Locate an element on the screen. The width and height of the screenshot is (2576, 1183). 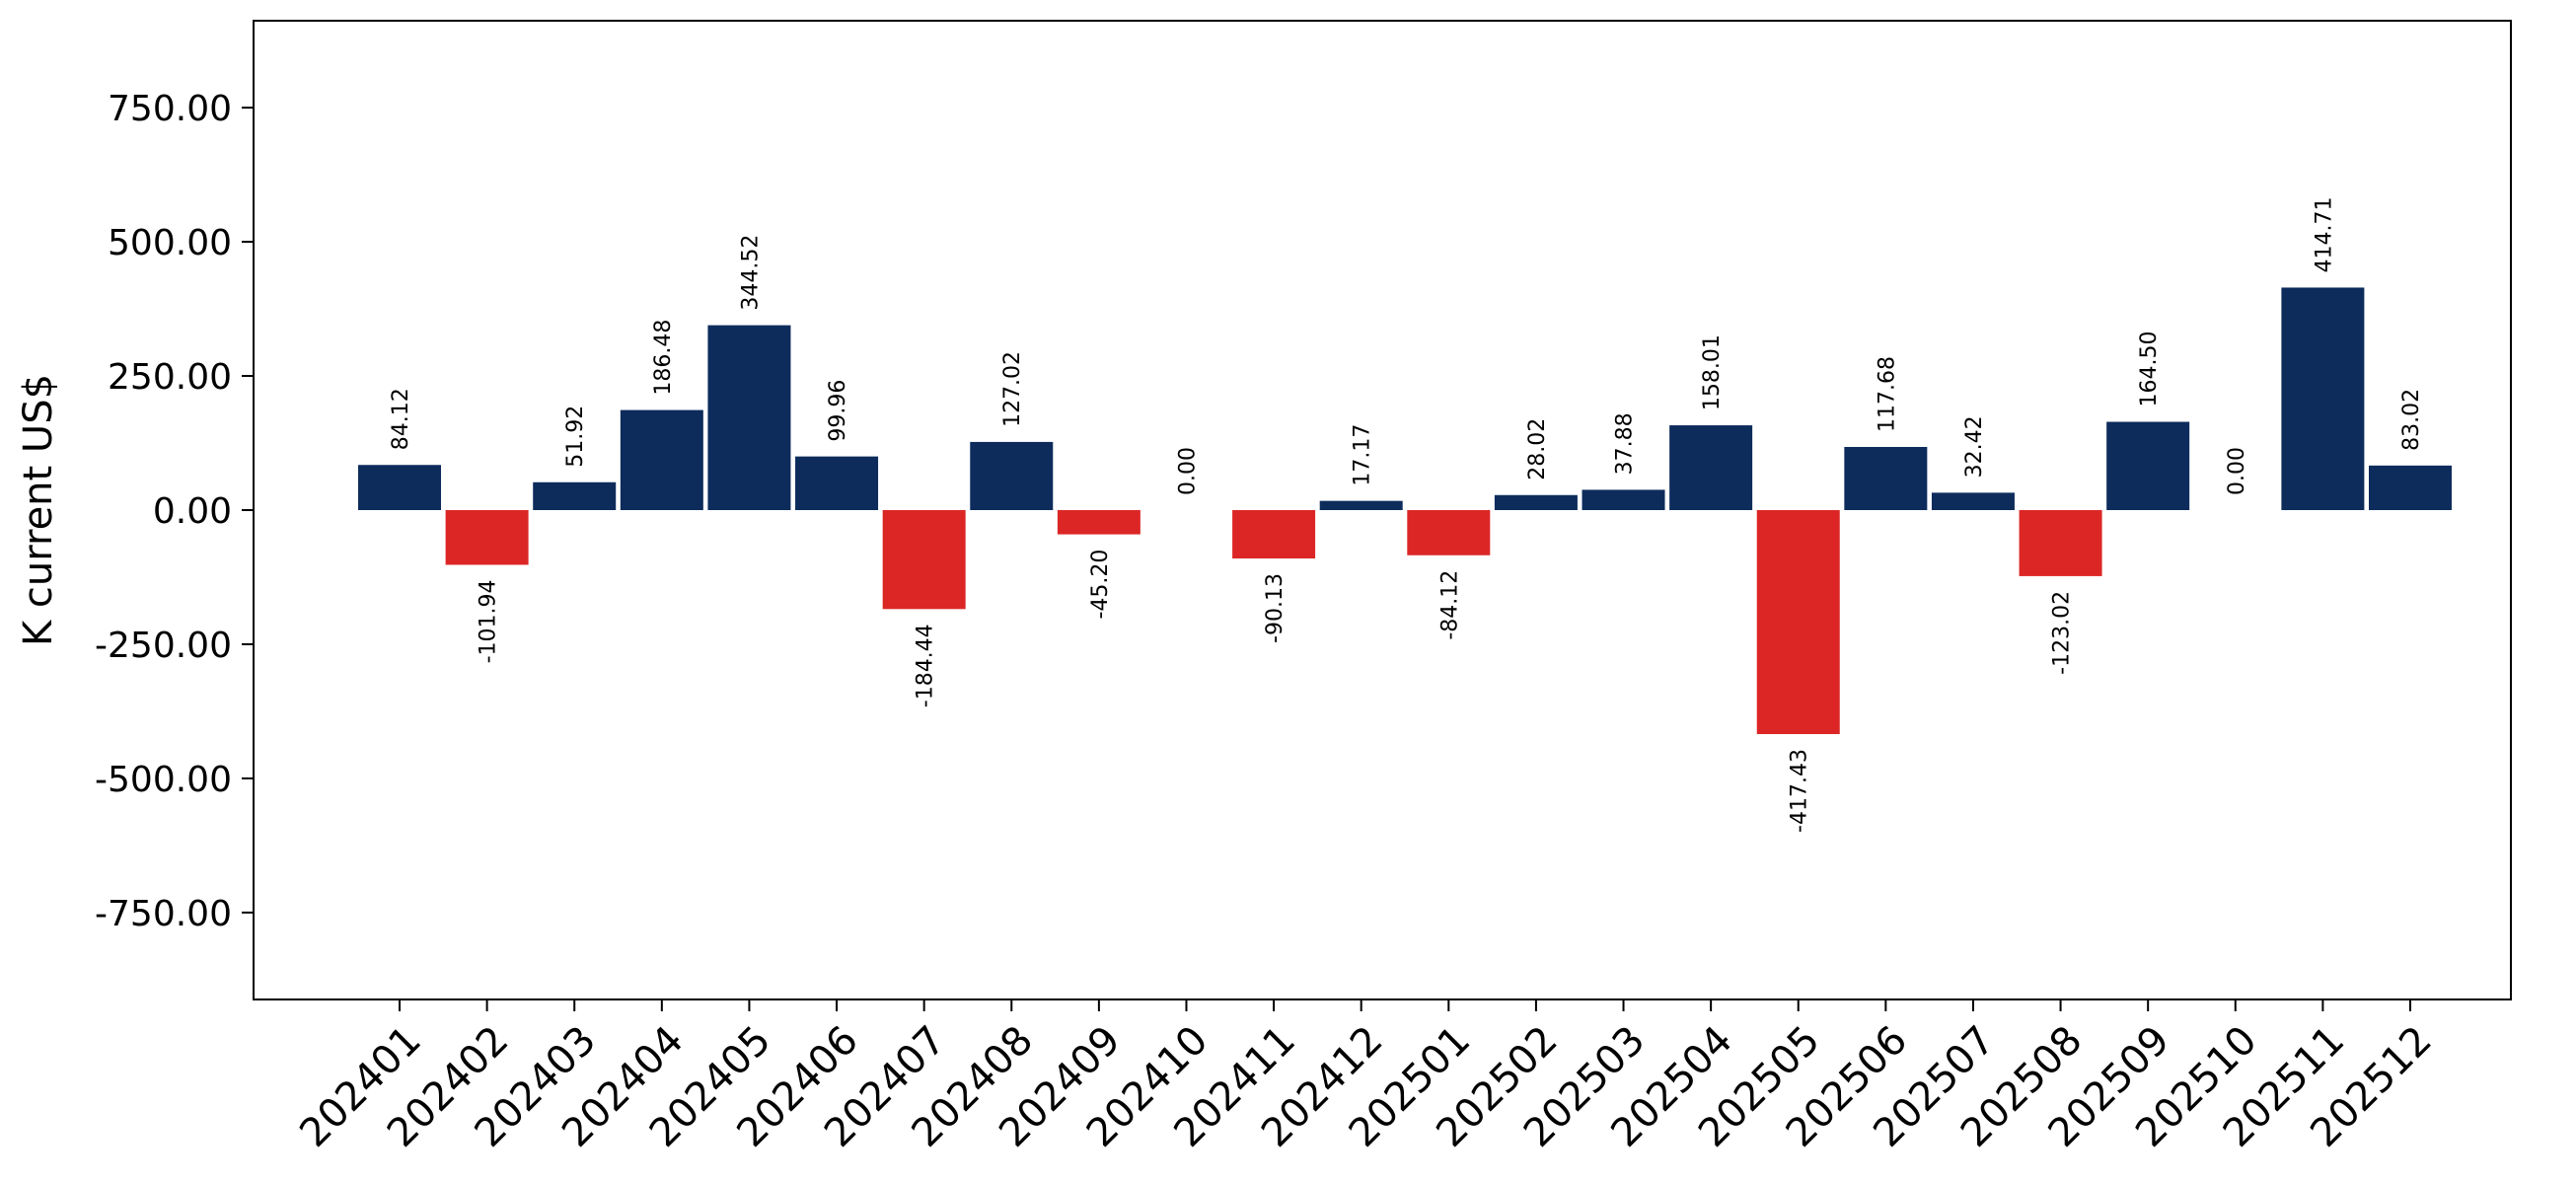
y-tick-label: -750.00 is located at coordinates (163, 914).